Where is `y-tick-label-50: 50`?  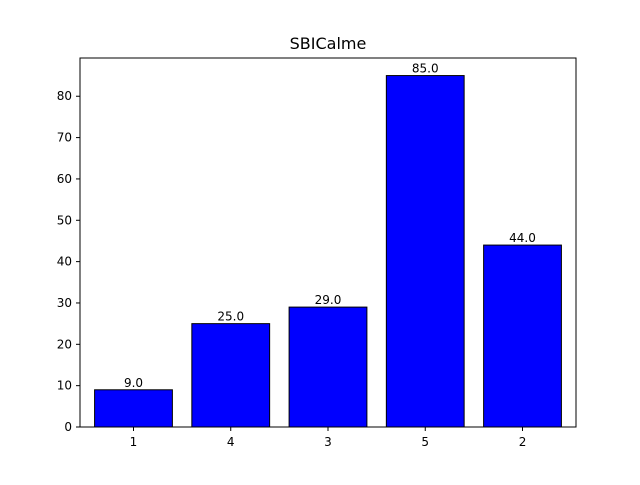 y-tick-label-50: 50 is located at coordinates (64, 220).